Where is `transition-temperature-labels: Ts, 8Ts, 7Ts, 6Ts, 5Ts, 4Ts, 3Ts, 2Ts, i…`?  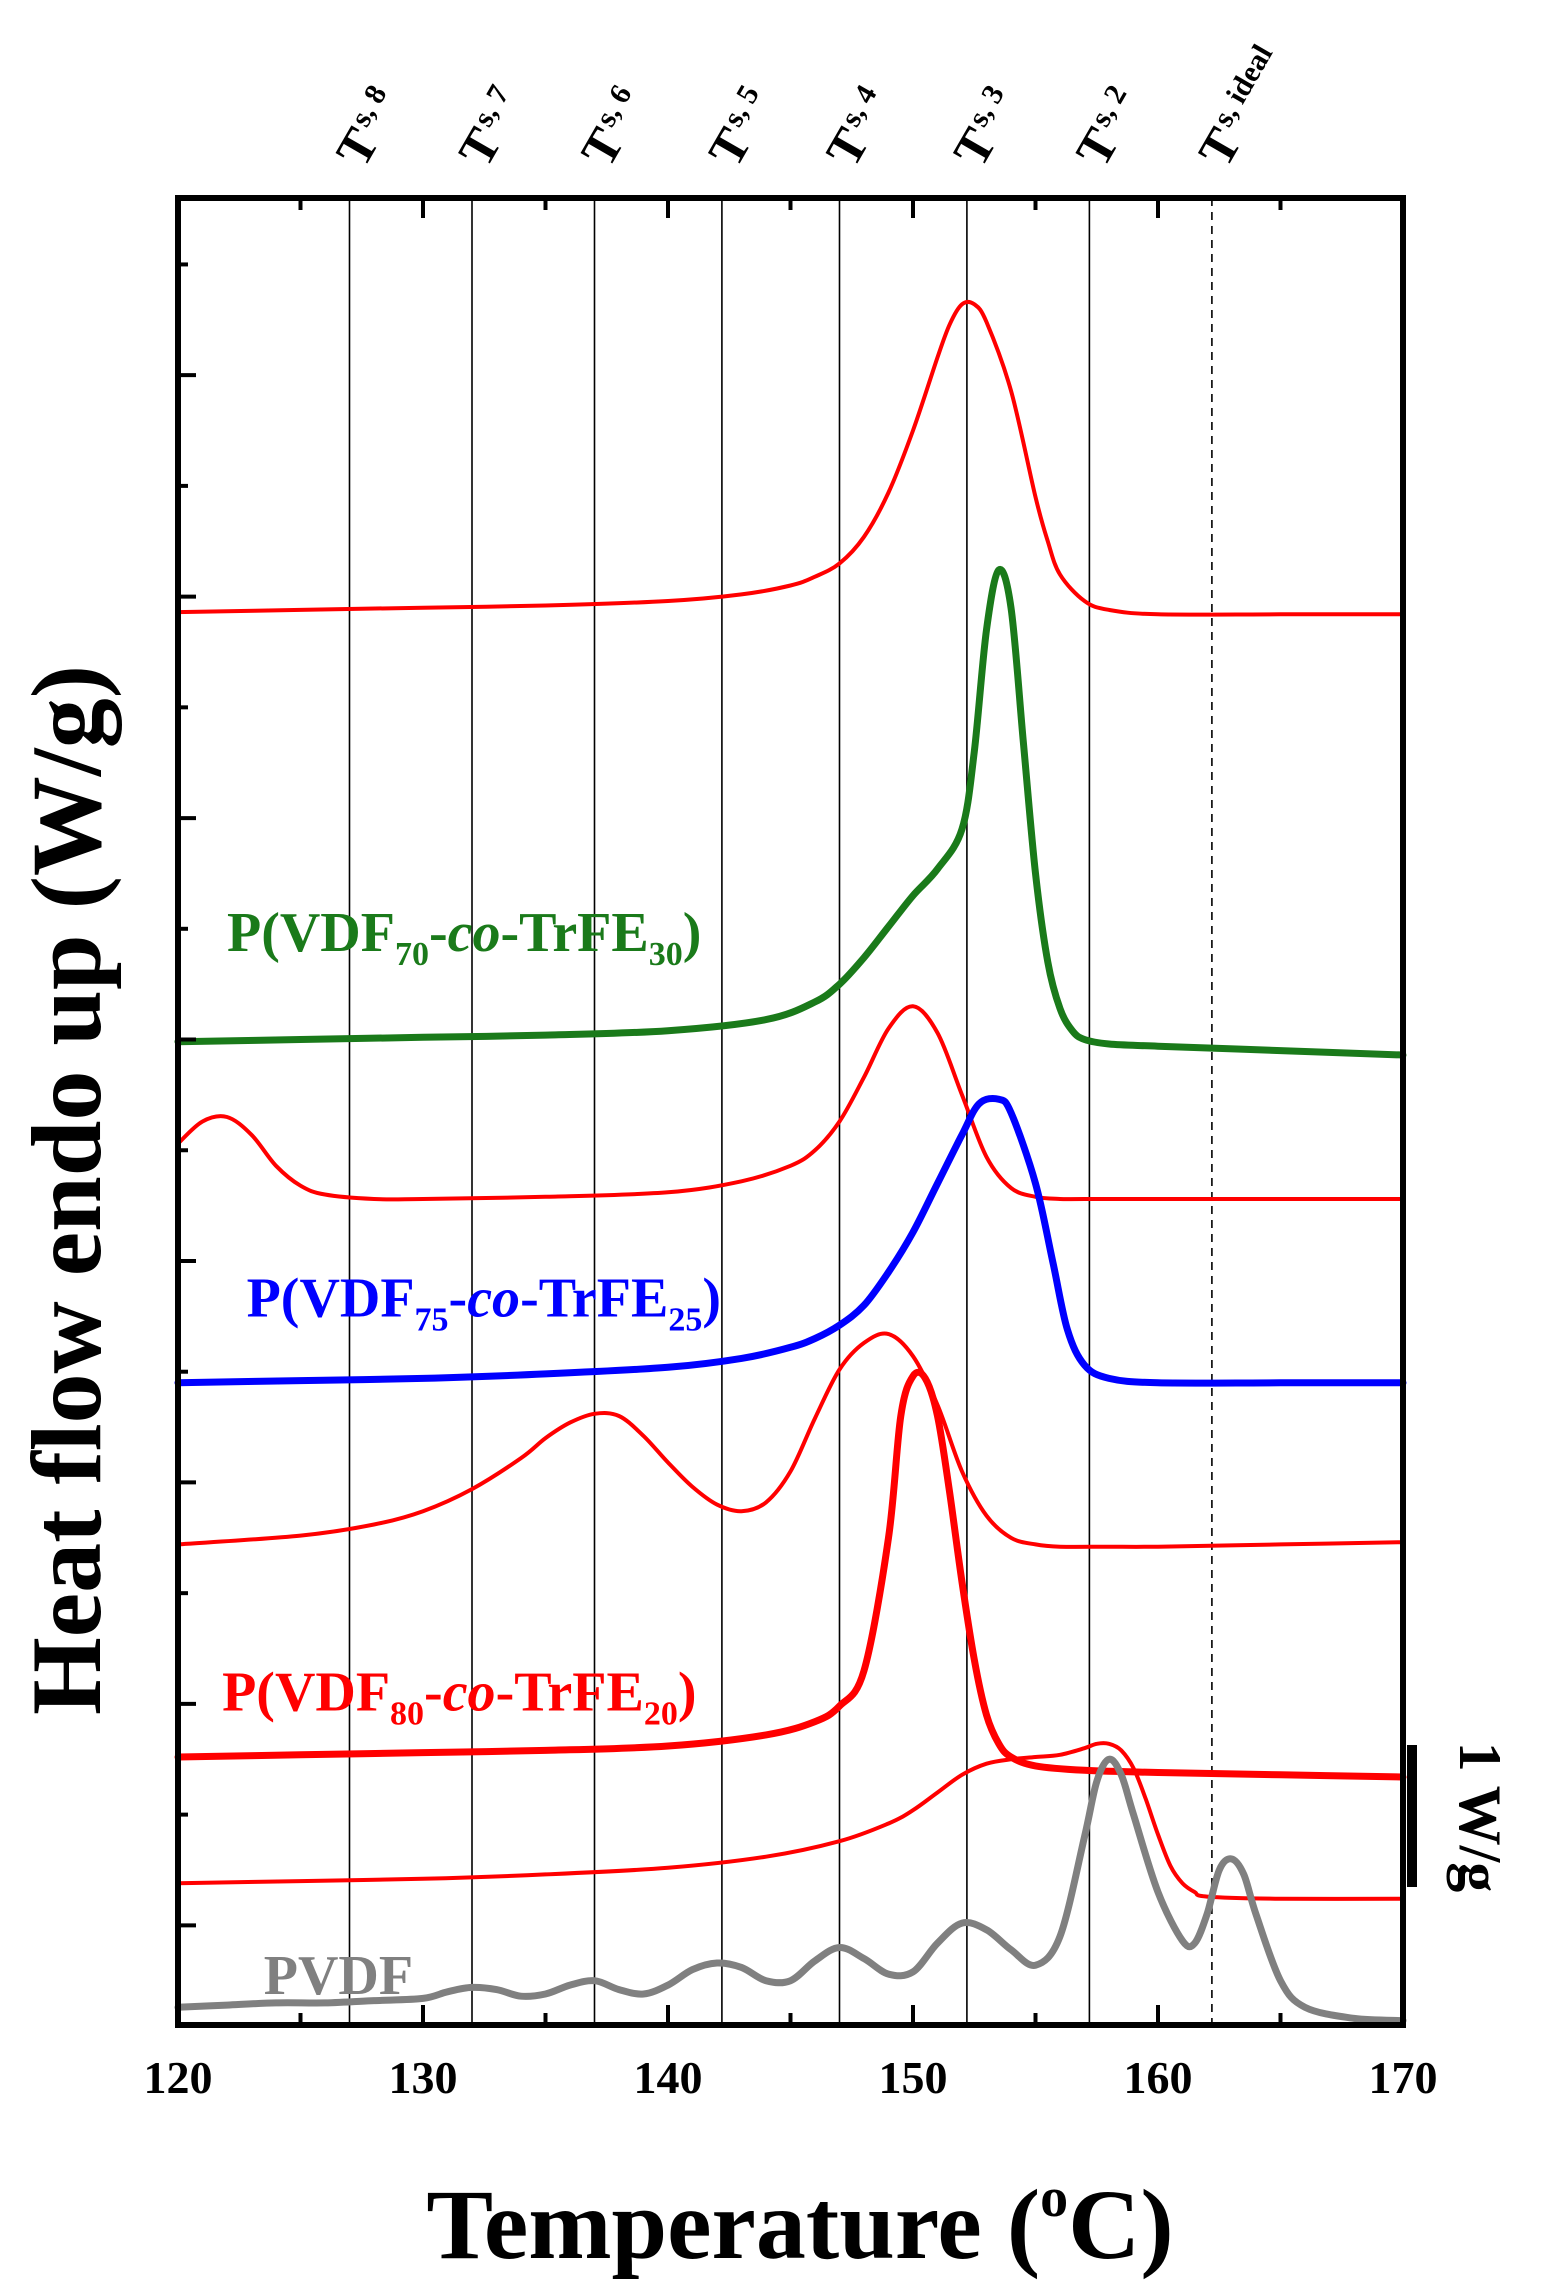 transition-temperature-labels: Ts, 8Ts, 7Ts, 6Ts, 5Ts, 4Ts, 3Ts, 2Ts, i… is located at coordinates (811, 107).